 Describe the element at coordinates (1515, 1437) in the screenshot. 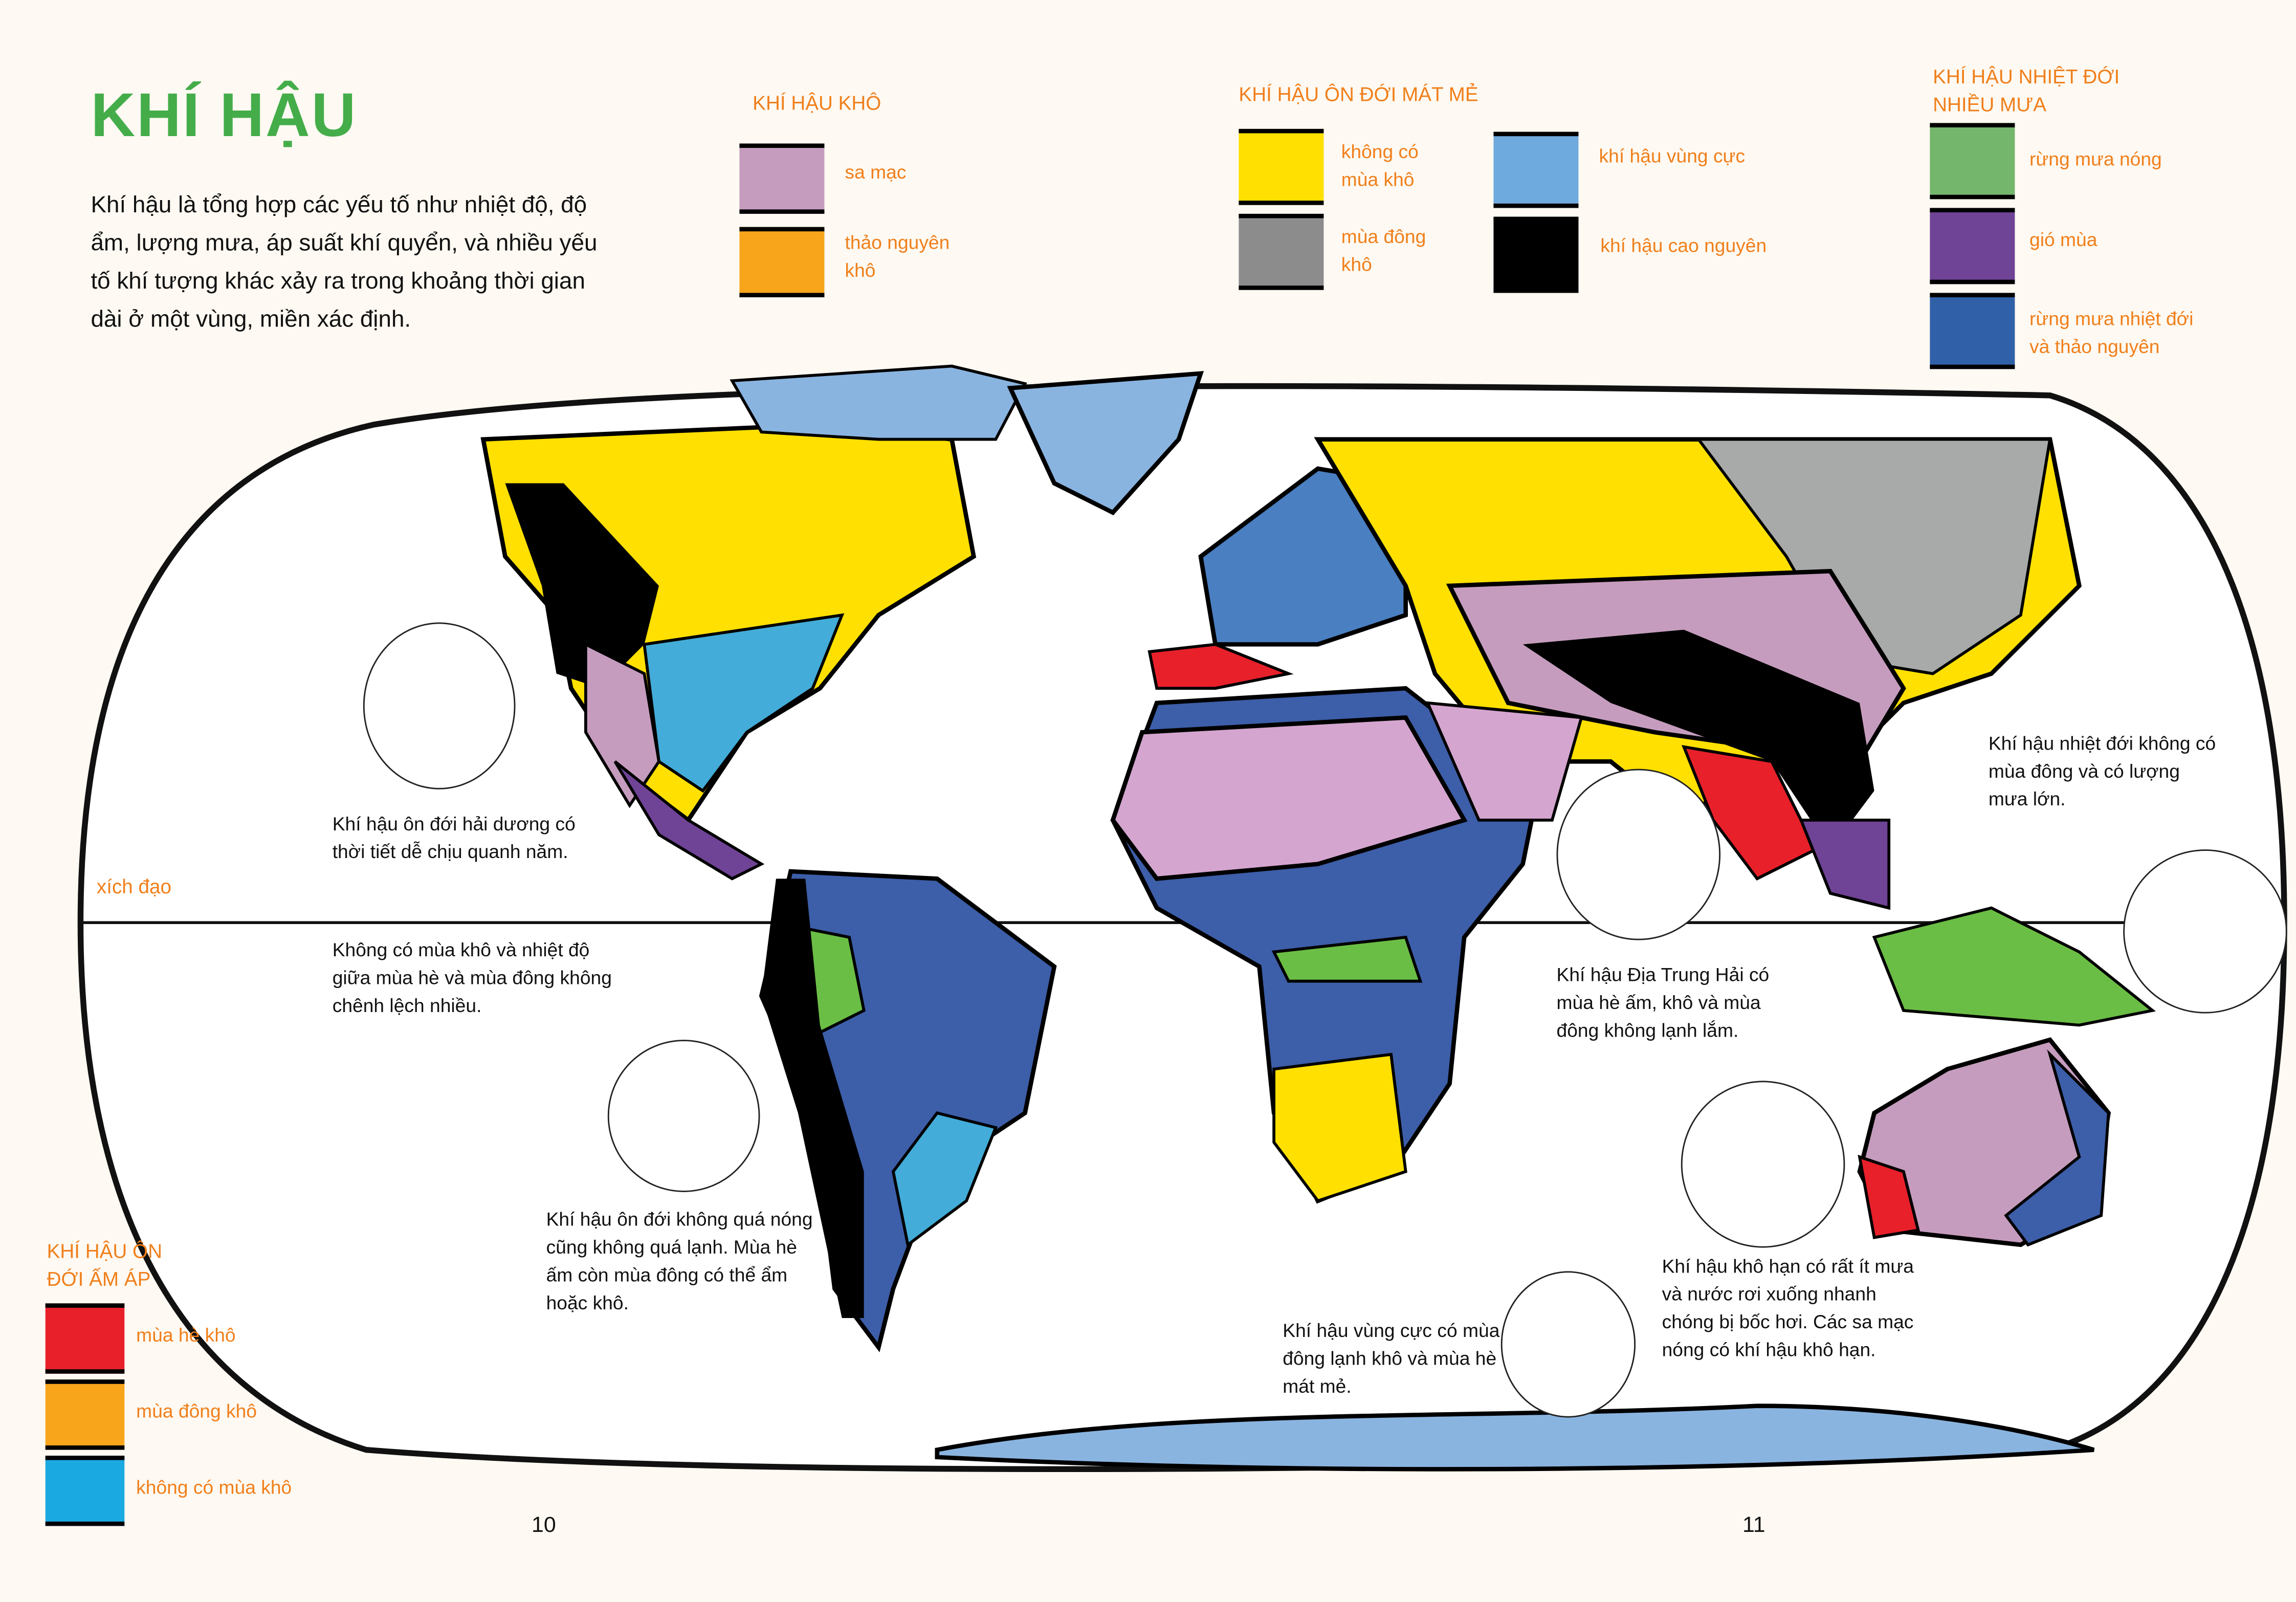

I see `antarctica` at that location.